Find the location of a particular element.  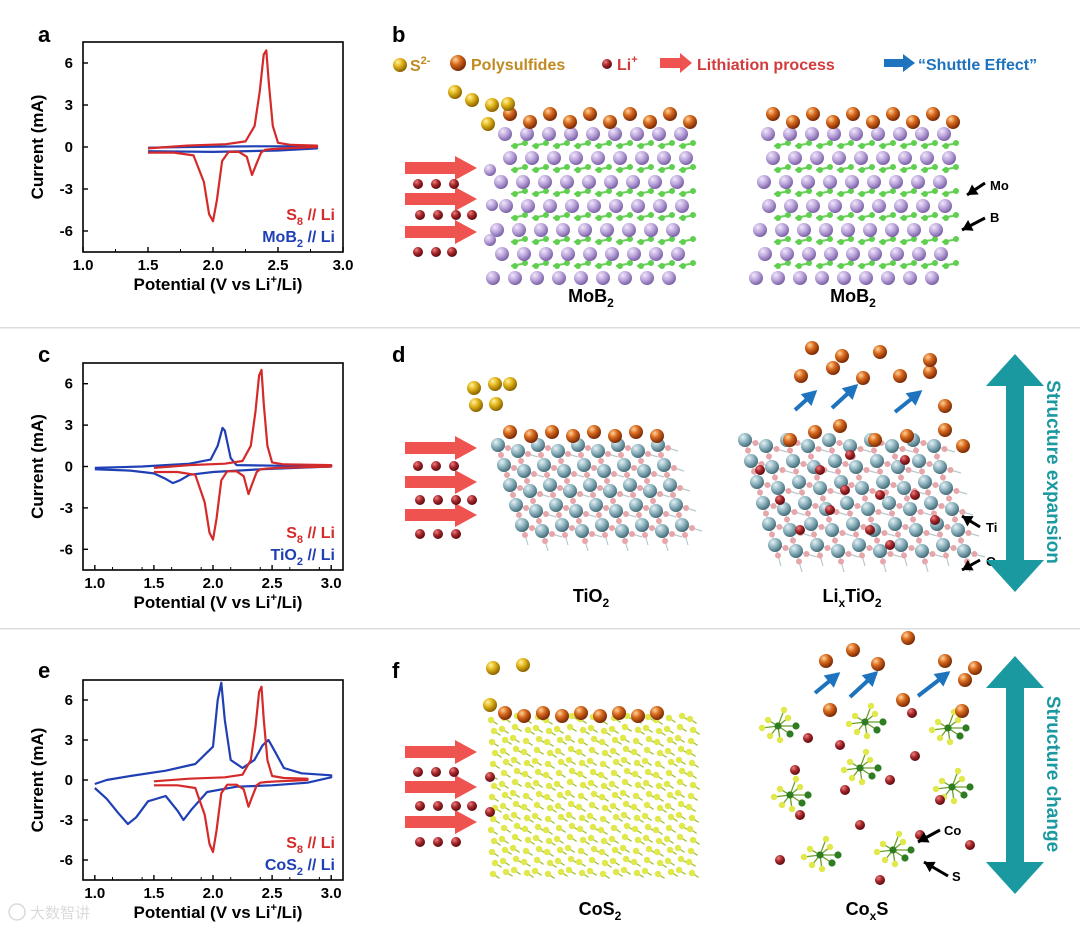

x-axis-label-sup: + is located at coordinates (274, 280).